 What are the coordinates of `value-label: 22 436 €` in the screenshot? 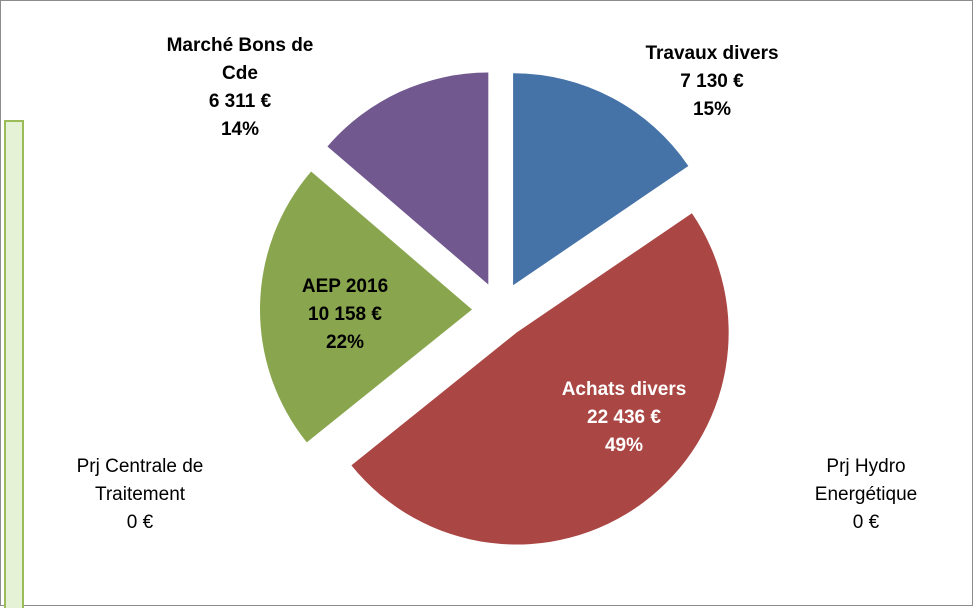 It's located at (624, 417).